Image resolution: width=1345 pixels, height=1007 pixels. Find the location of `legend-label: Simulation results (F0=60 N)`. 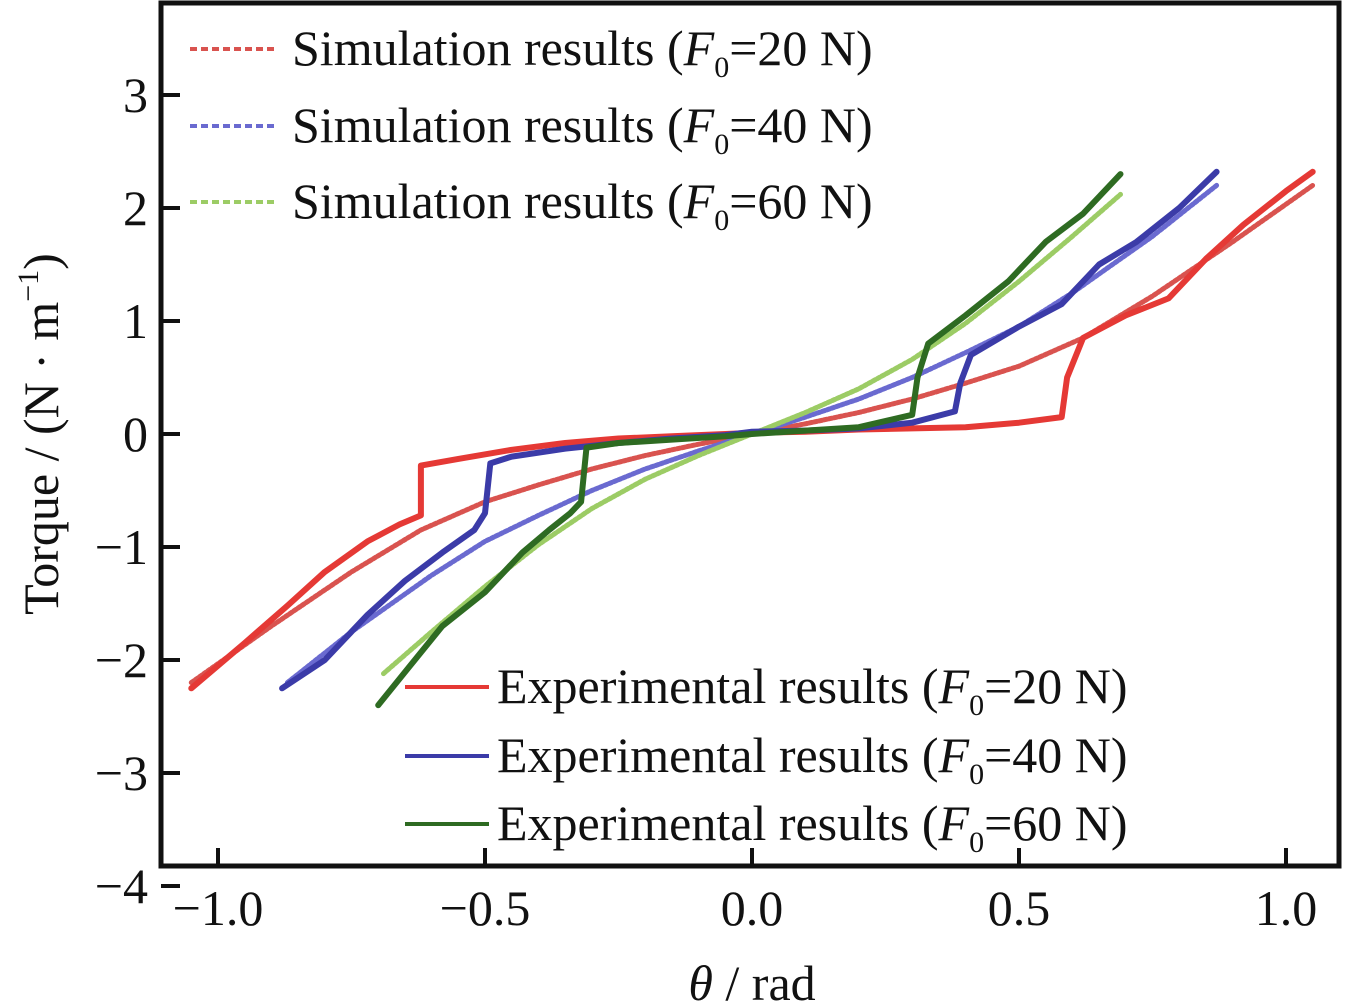

legend-label: Simulation results (F0=60 N) is located at coordinates (582, 205).